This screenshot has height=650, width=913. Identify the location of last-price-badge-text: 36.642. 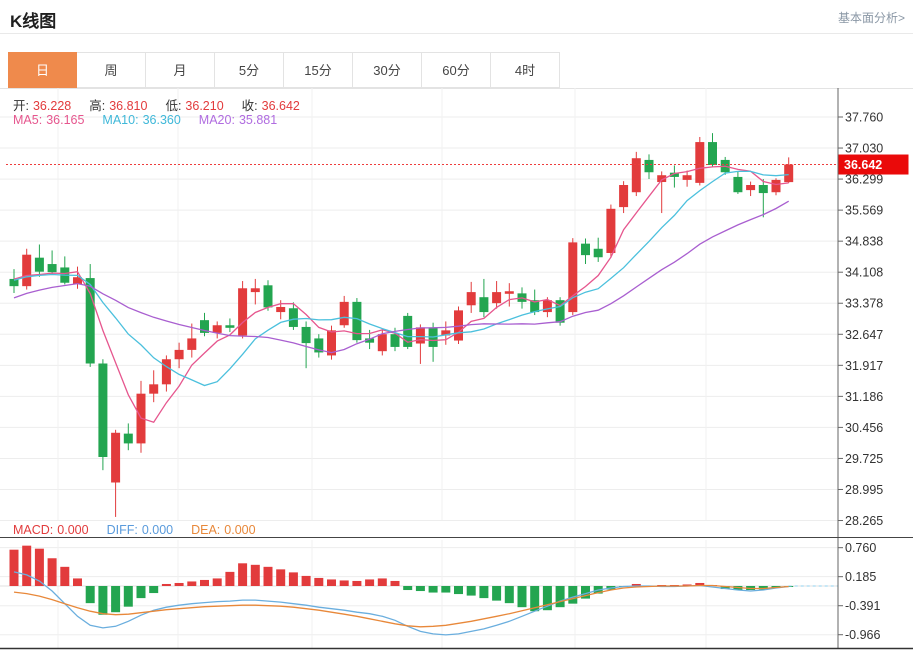
(863, 165).